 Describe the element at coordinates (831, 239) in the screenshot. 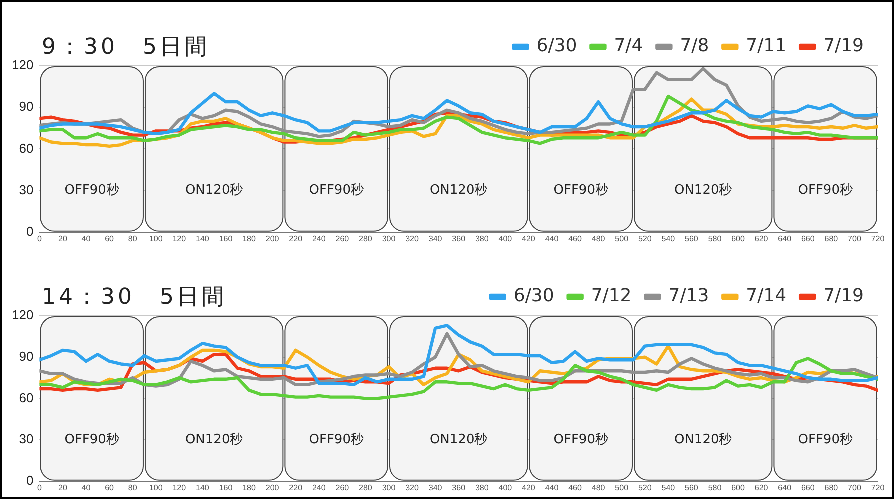

I see `x-tick-label: 680` at that location.